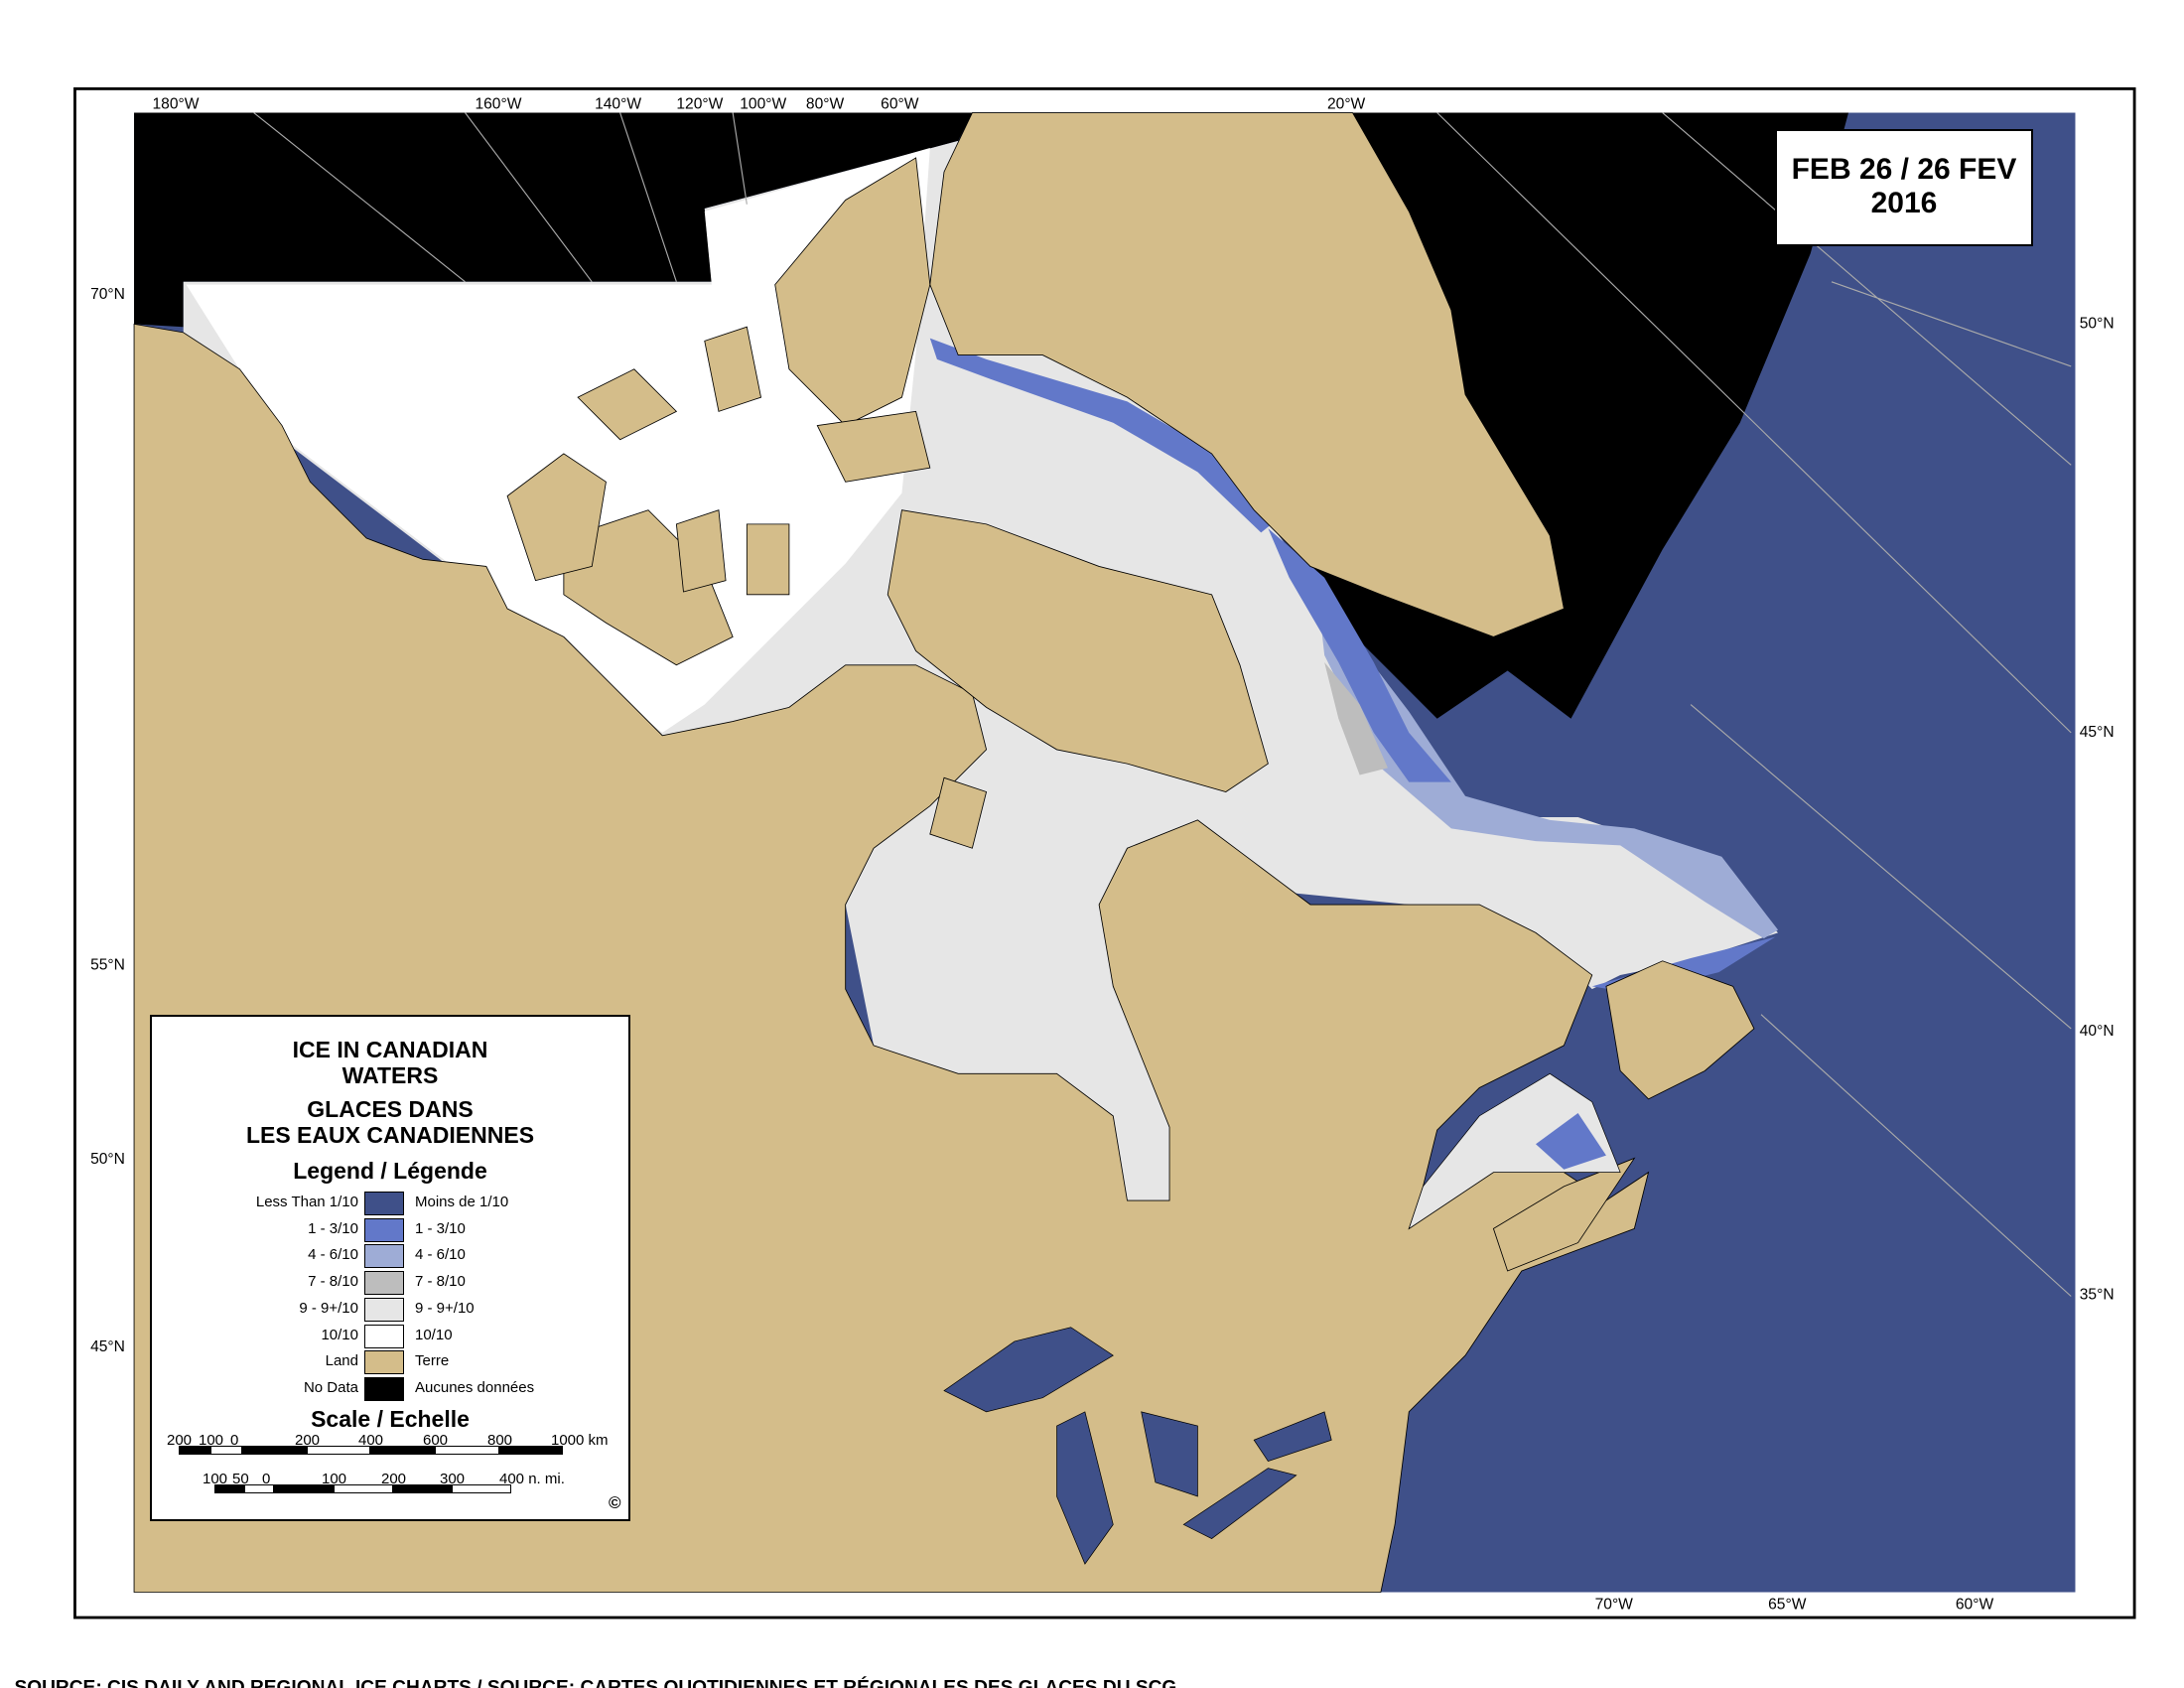 The width and height of the screenshot is (2184, 1688). I want to click on legend-item: 9 - 9+/10 9 - 9+/10, so click(390, 1309).